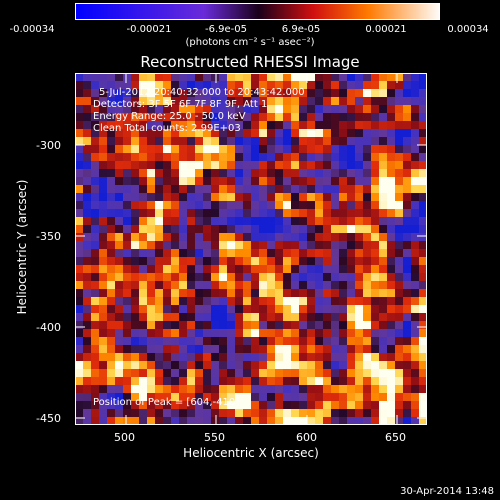 This screenshot has width=500, height=500. Describe the element at coordinates (169, 116) in the screenshot. I see `annotation-energy-range: Energy Range: 25.0 - 50.0 keV` at that location.